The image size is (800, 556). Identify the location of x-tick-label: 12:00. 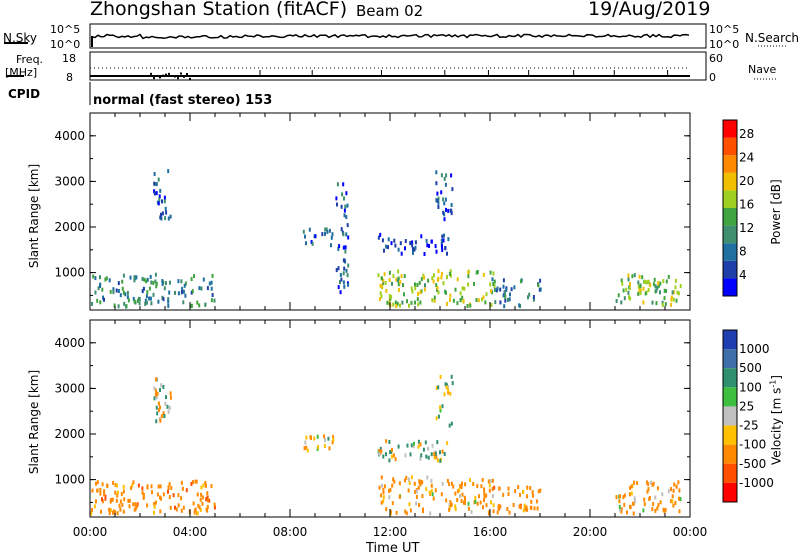
(390, 532).